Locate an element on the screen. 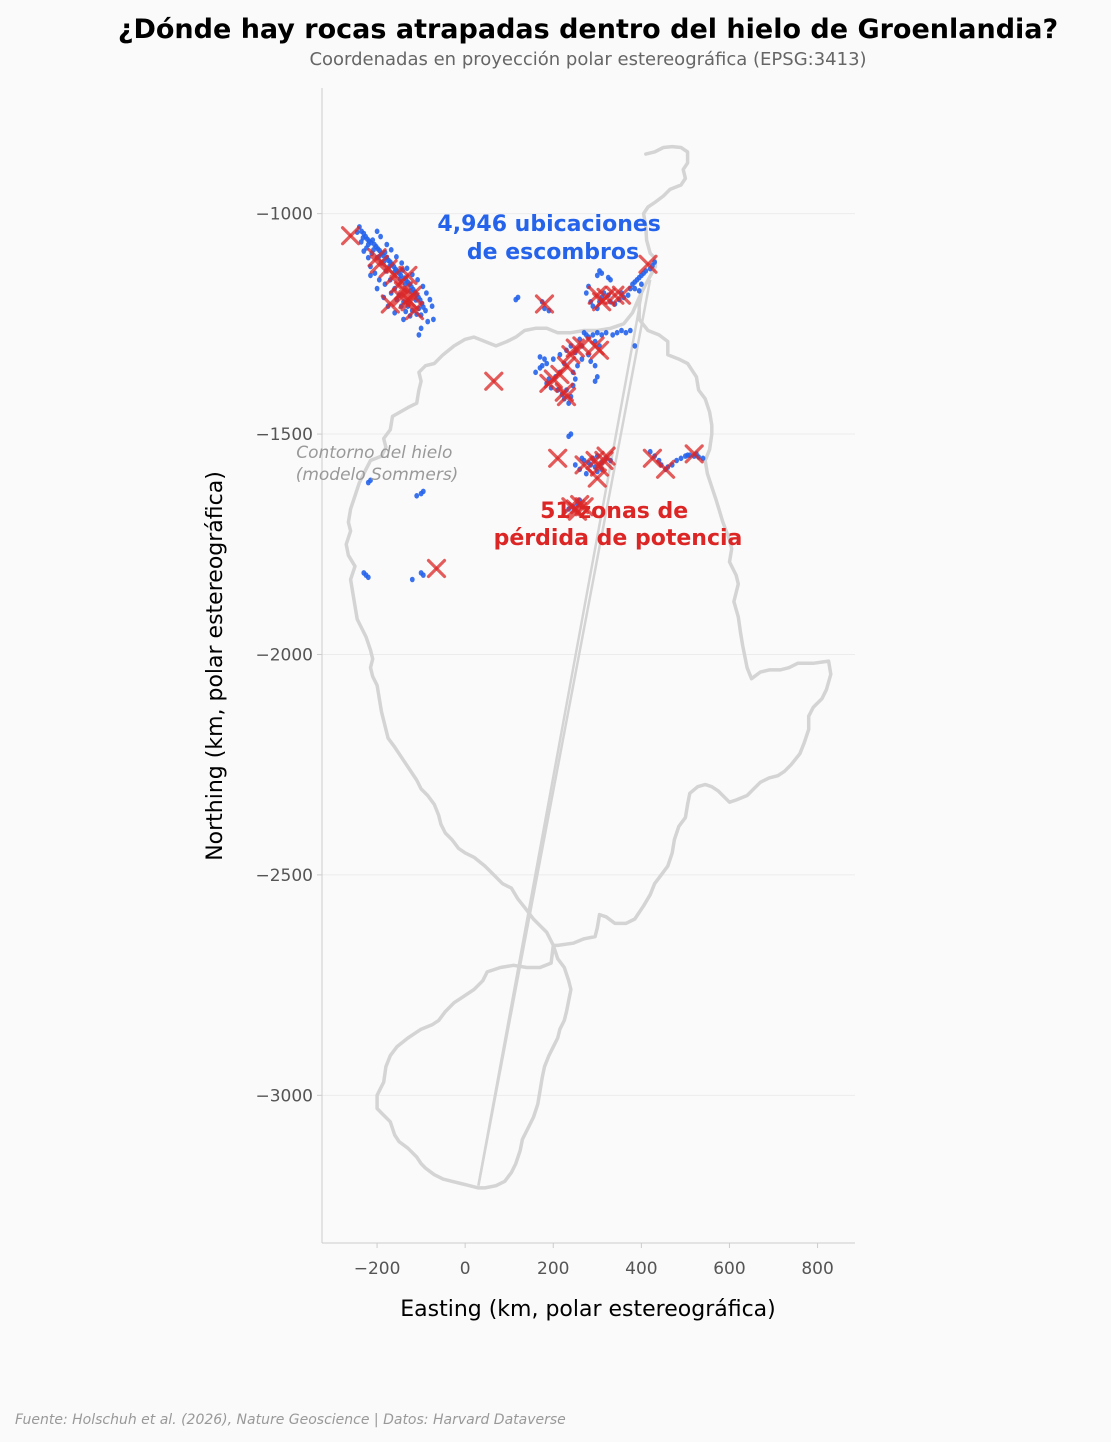 This screenshot has height=1442, width=1111. x-ticks: −200 0 200 400 600 800 is located at coordinates (594, 1261).